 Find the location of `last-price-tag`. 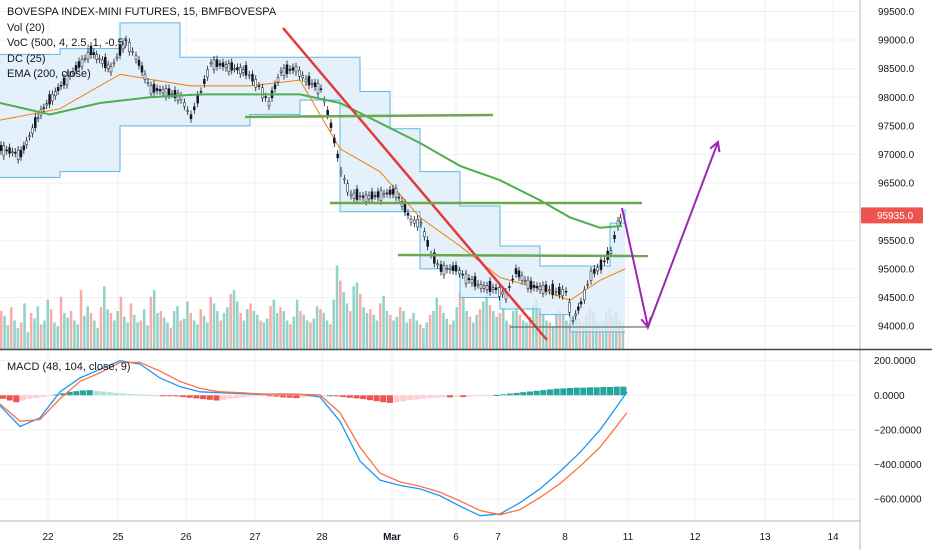

last-price-tag is located at coordinates (892, 215).